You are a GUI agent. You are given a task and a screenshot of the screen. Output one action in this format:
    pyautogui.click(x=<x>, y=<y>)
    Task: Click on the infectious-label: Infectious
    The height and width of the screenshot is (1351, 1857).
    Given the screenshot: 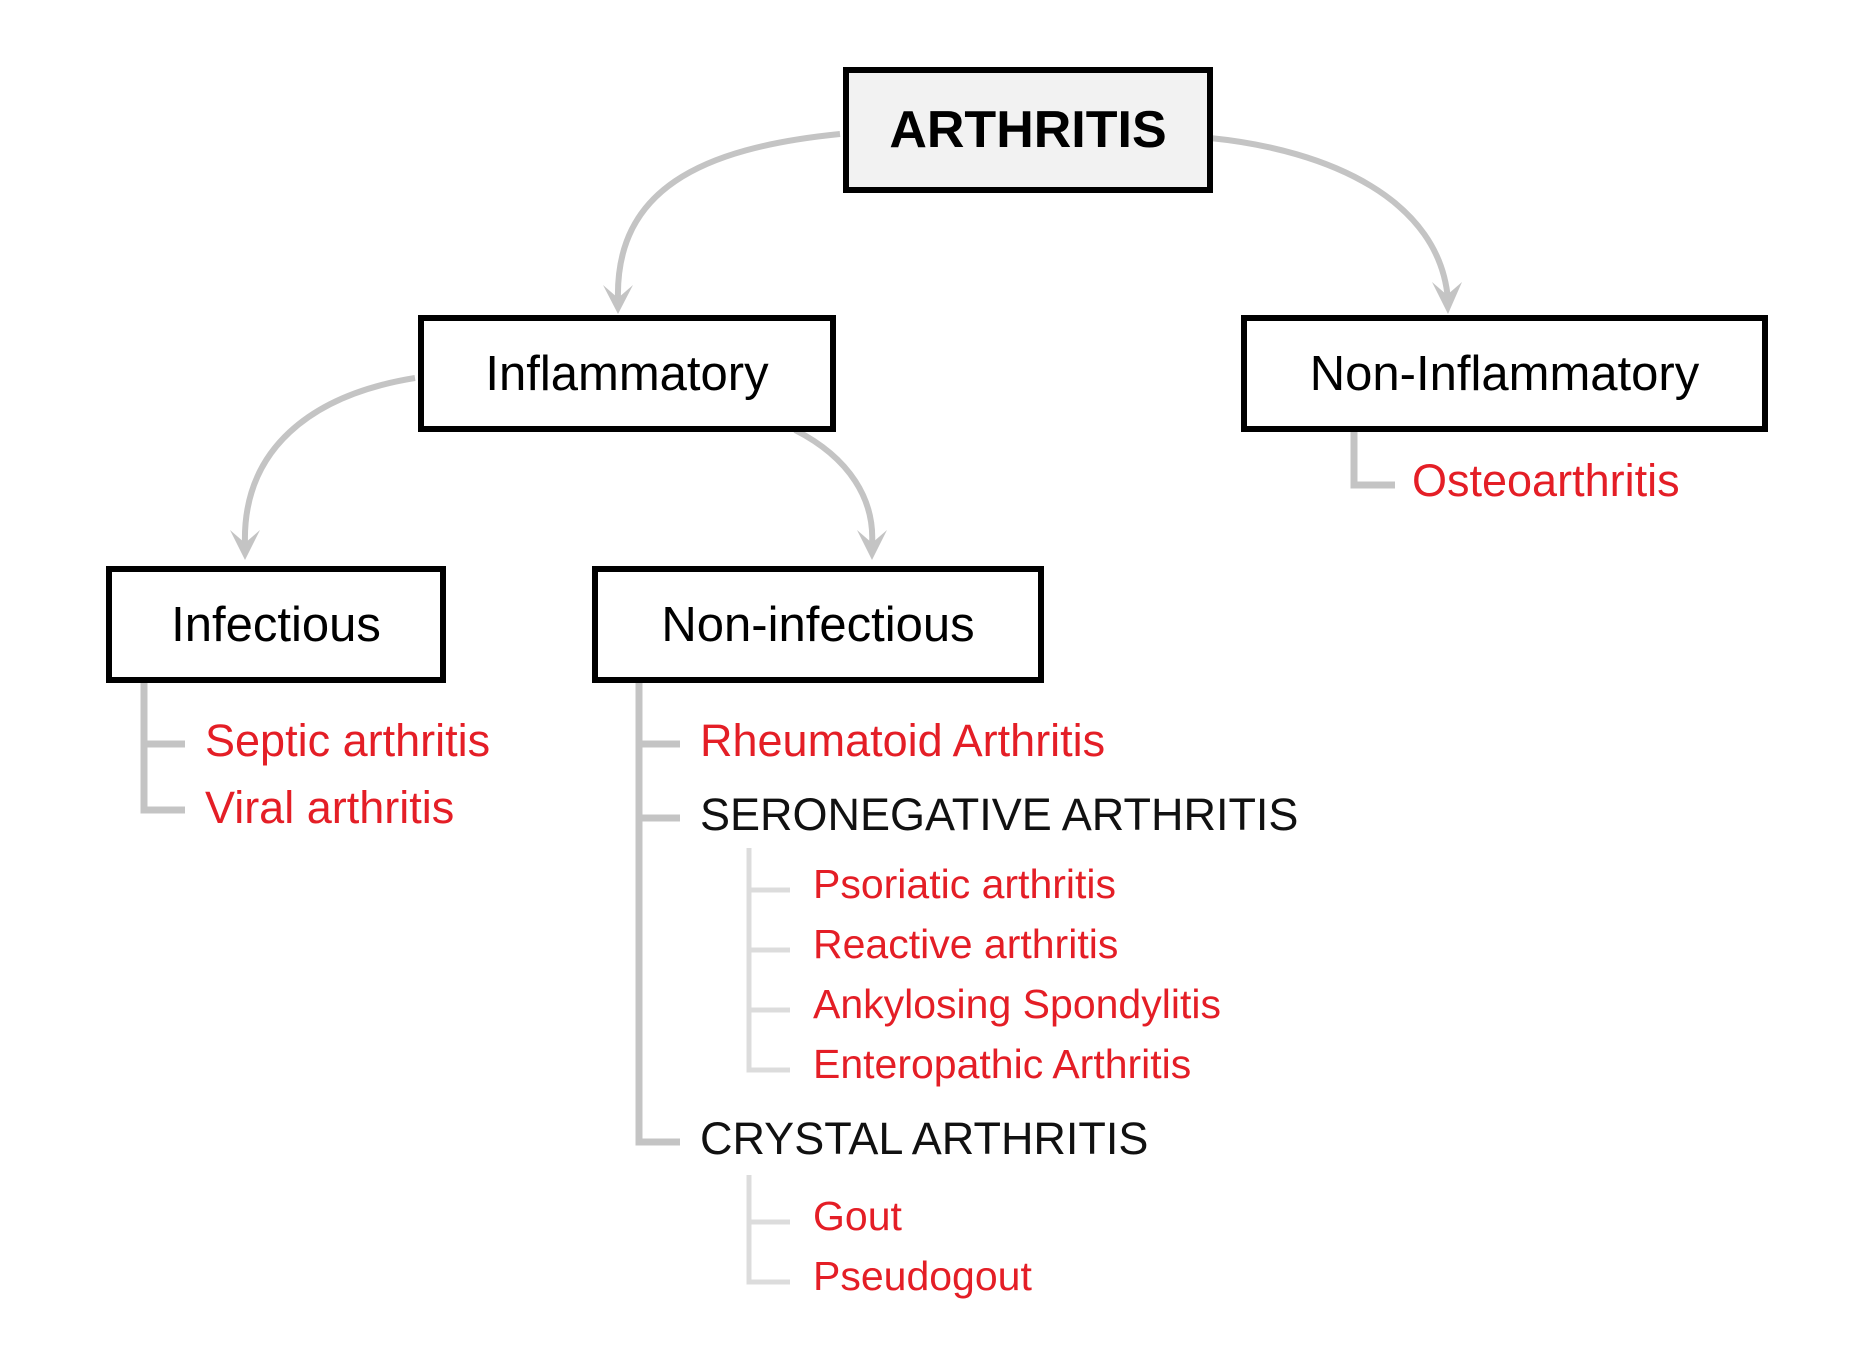 What is the action you would take?
    pyautogui.click(x=276, y=624)
    